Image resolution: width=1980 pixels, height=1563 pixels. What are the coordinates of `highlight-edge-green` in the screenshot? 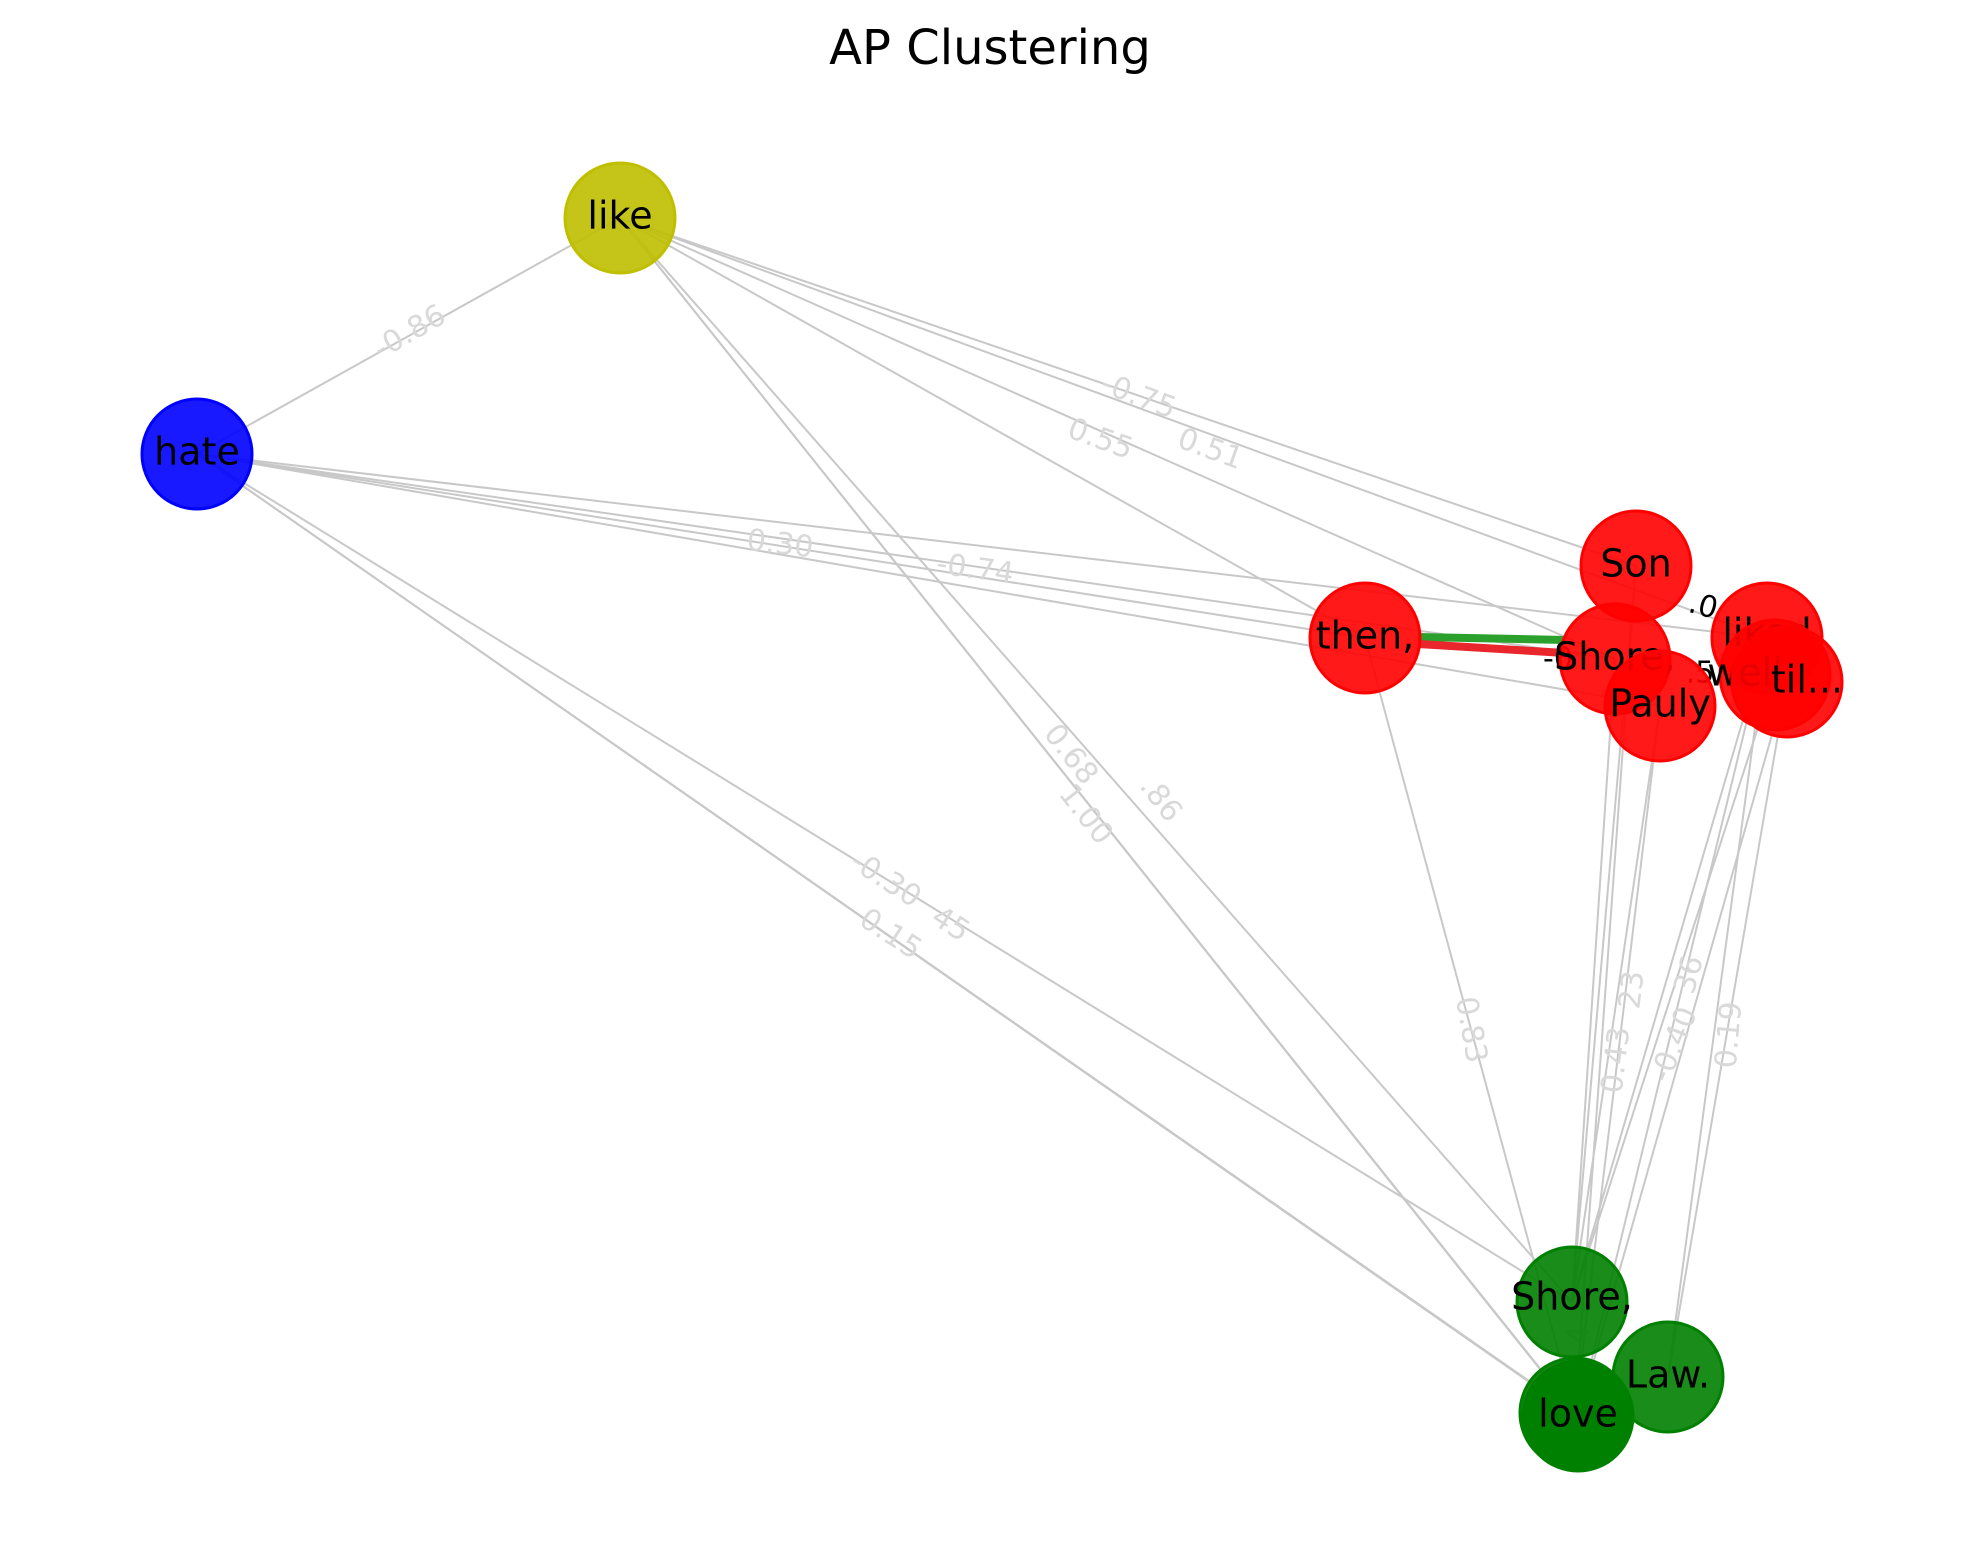 It's located at (1491, 638).